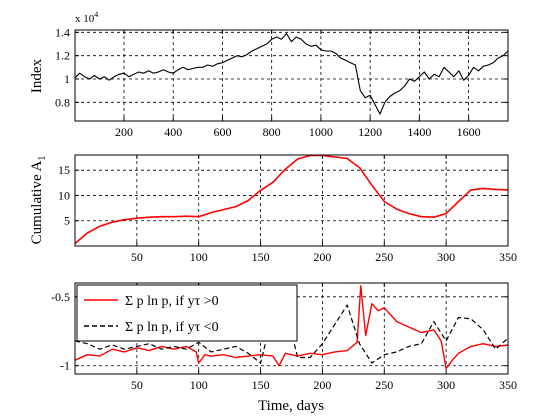  I want to click on entropy-xtick-label: 200, so click(322, 385).